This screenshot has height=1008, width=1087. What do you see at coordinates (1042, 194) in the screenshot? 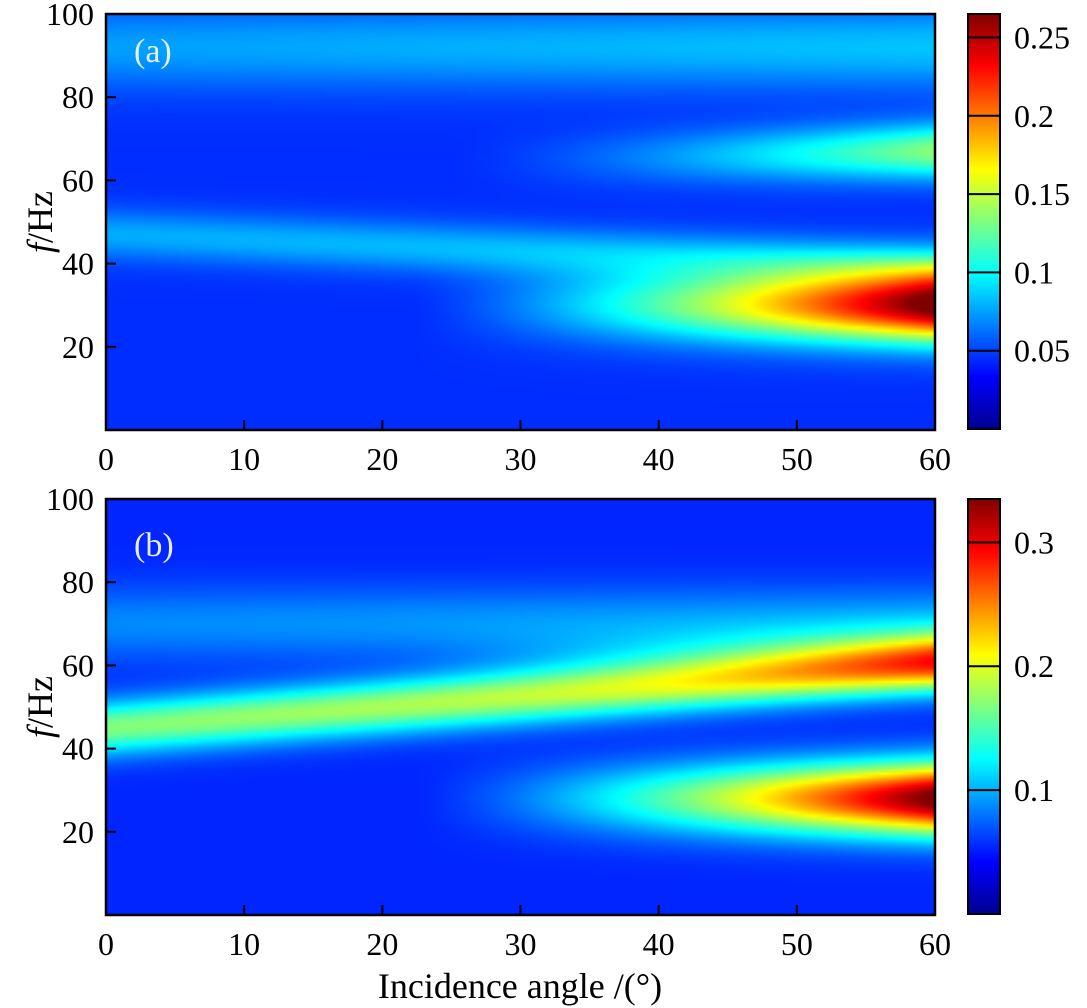
I see `colorbar-tick-label: 0.15` at bounding box center [1042, 194].